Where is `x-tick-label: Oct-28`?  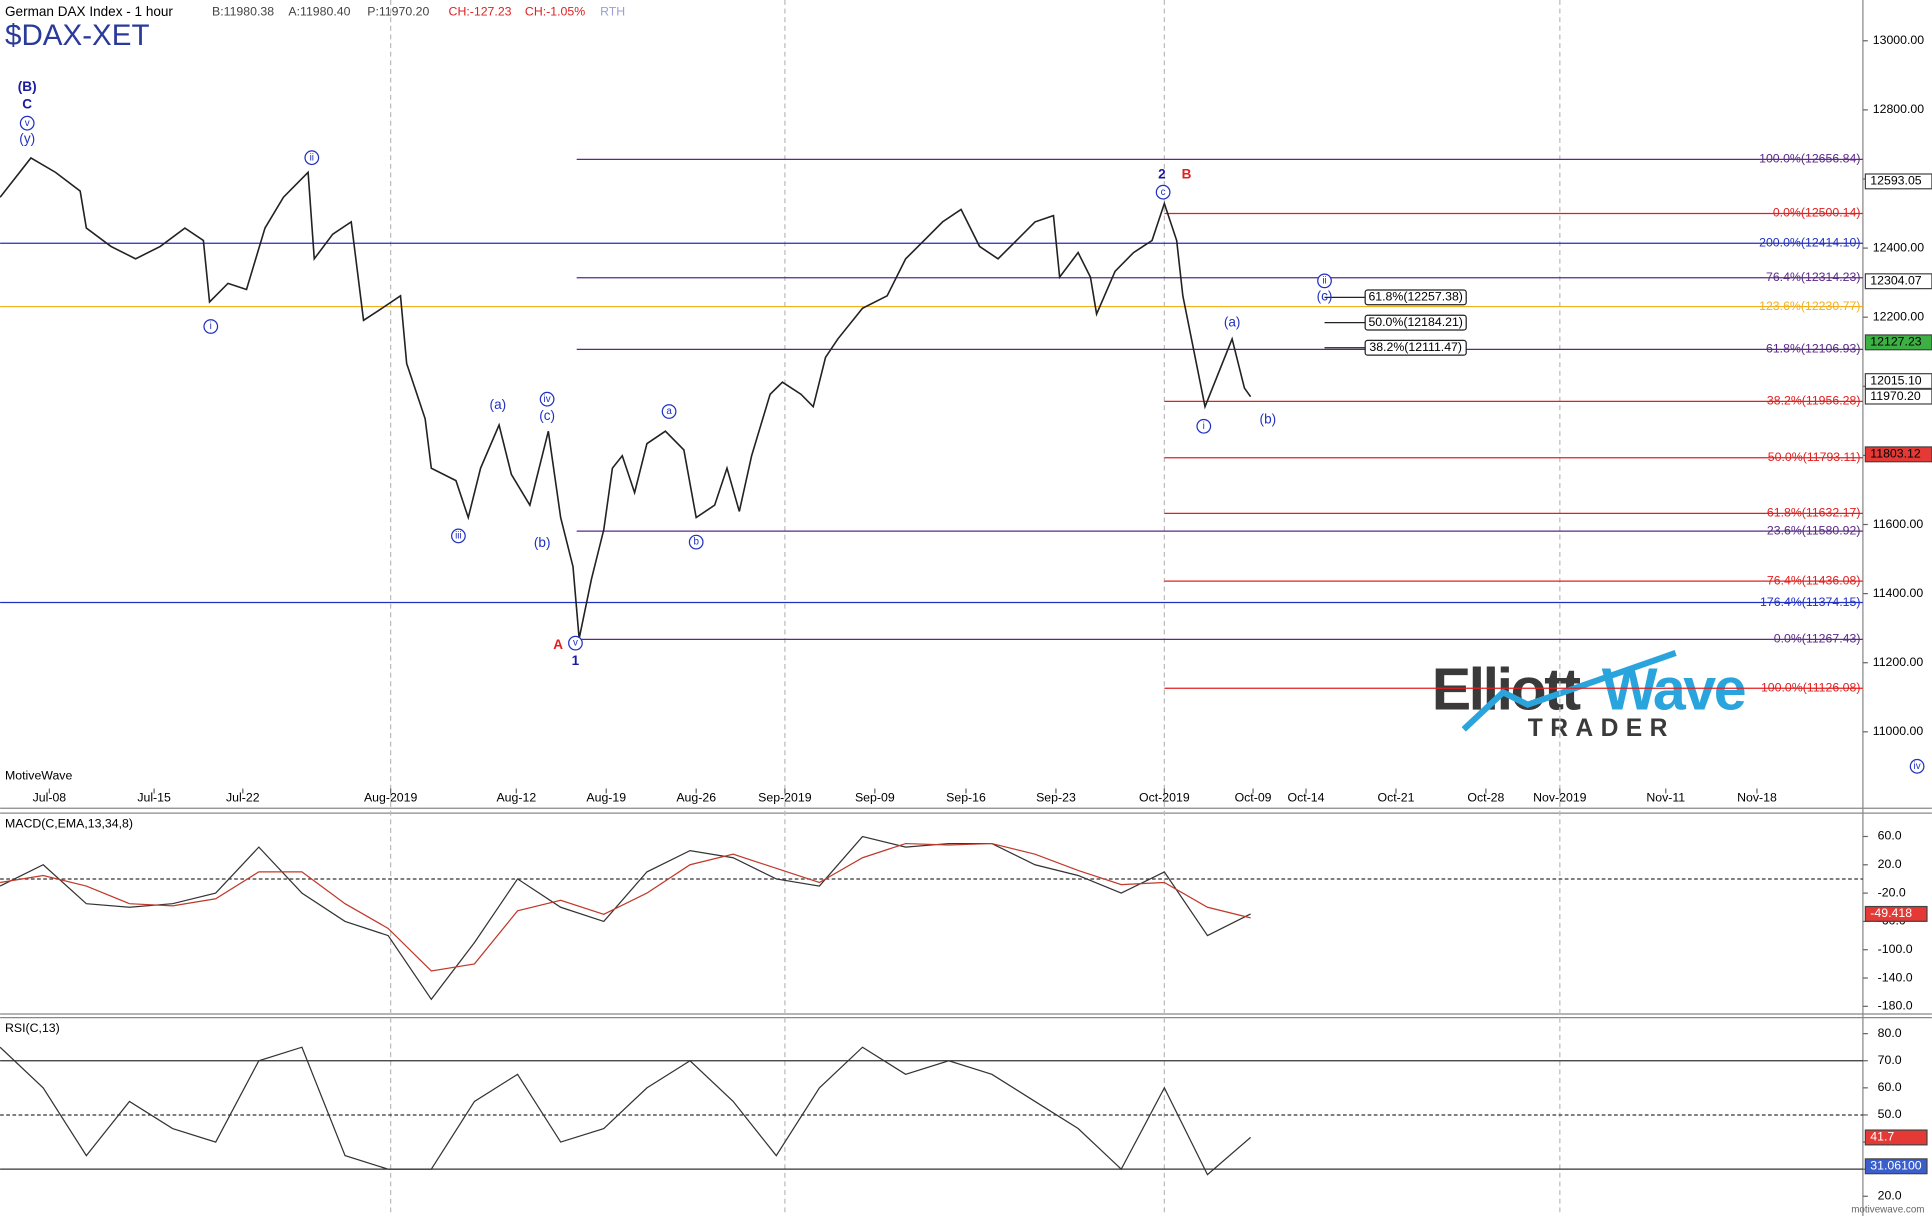
x-tick-label: Oct-28 is located at coordinates (1485, 798).